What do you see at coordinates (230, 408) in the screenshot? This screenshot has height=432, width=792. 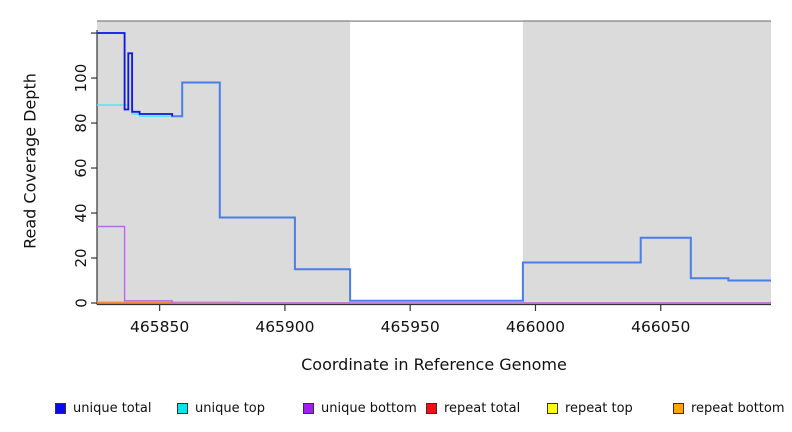 I see `legend-label: unique top` at bounding box center [230, 408].